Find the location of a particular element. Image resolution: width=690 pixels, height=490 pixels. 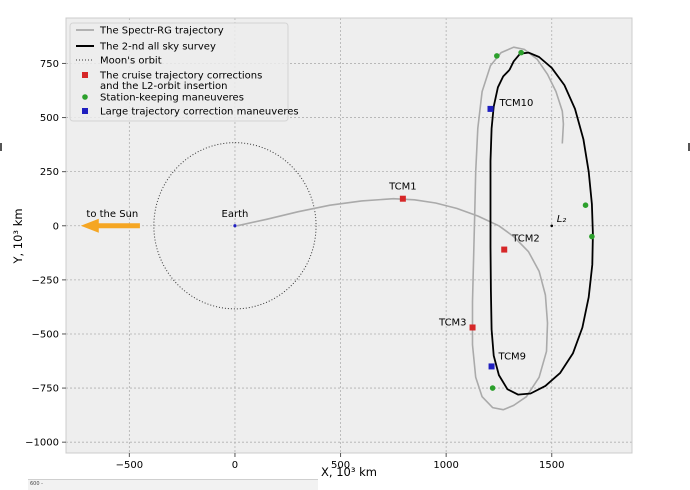

right-edge-mark is located at coordinates (689, 147).